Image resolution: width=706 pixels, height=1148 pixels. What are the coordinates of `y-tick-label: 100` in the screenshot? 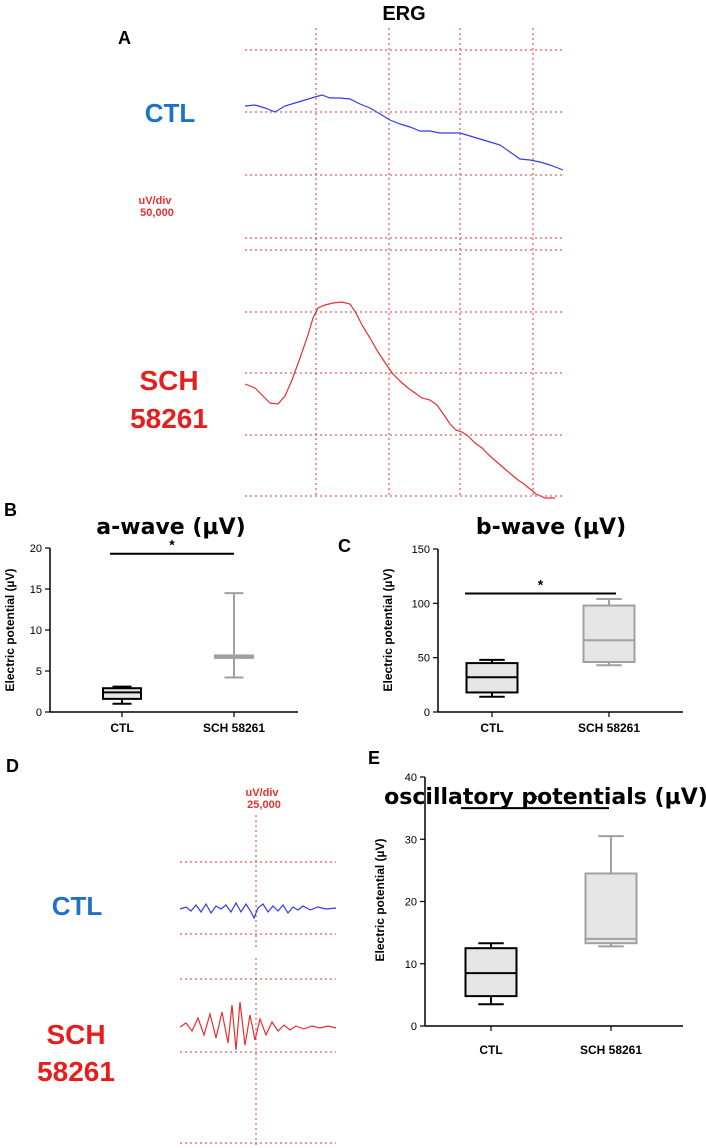 It's located at (421, 604).